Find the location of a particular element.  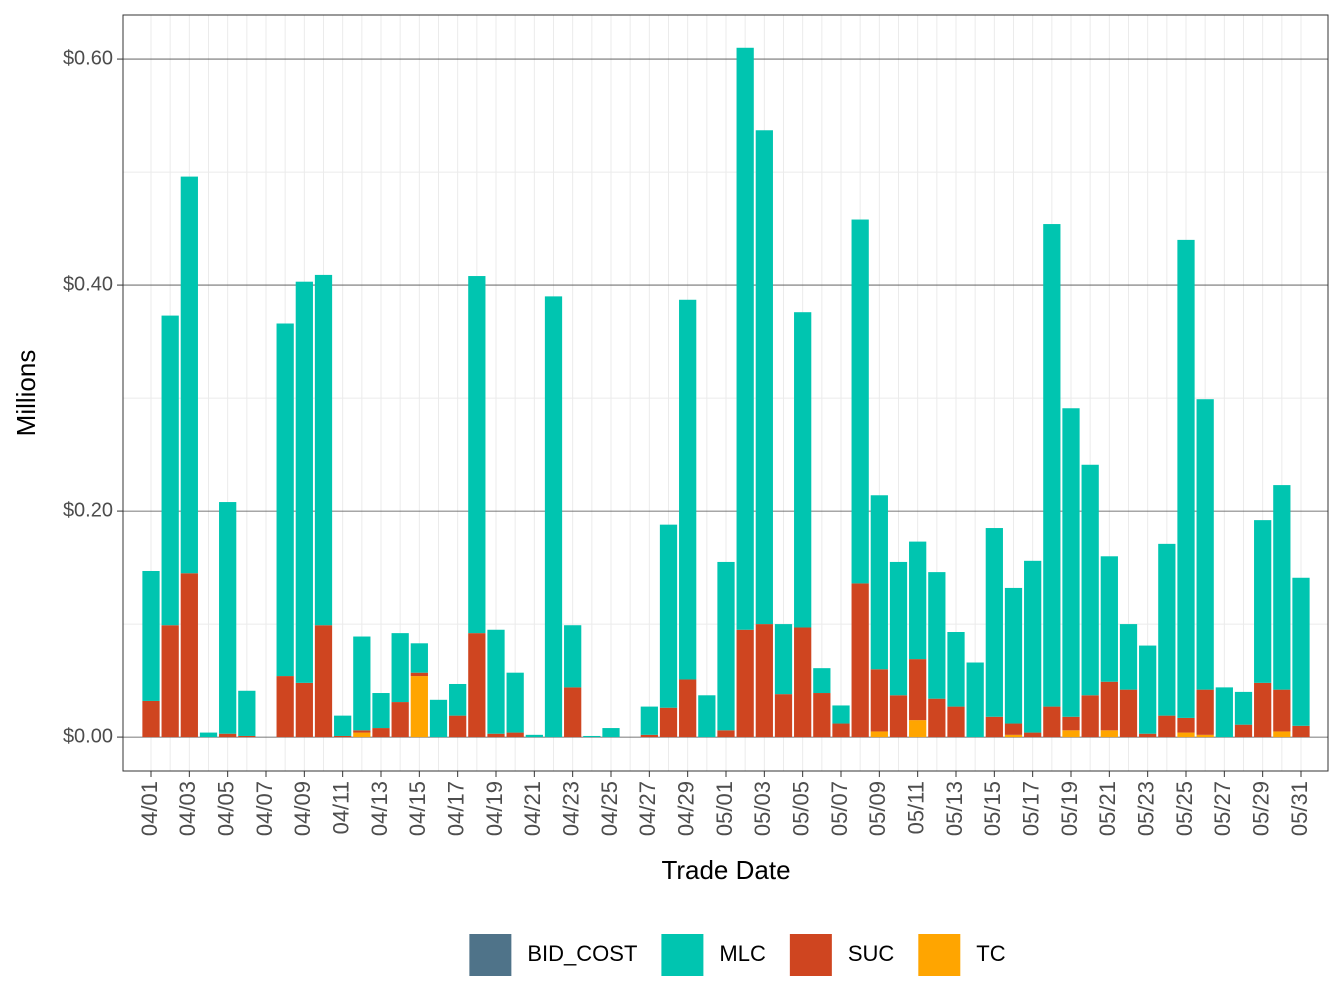

x-tick-label: 04/25 is located at coordinates (609, 808).